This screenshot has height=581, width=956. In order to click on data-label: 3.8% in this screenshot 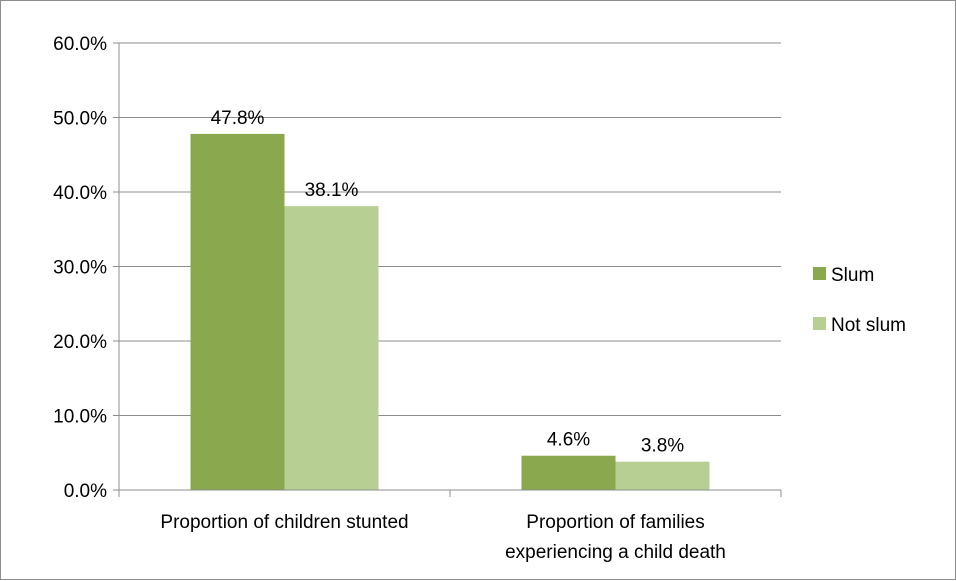, I will do `click(662, 446)`.